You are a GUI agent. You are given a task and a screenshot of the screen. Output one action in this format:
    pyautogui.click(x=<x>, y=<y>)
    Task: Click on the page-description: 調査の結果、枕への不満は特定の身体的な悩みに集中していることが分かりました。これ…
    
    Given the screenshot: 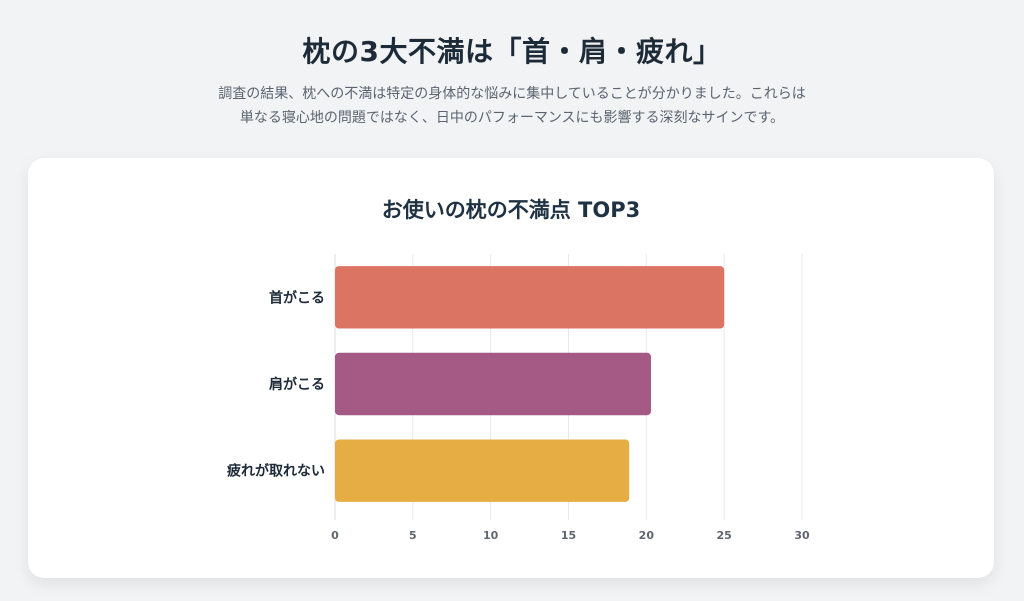 What is the action you would take?
    pyautogui.click(x=512, y=106)
    